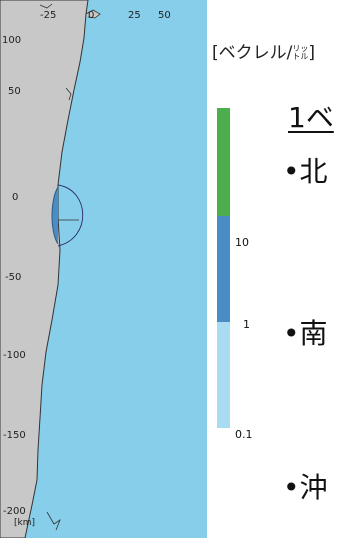 The image size is (353, 538). I want to click on plume-outline, so click(70, 215).